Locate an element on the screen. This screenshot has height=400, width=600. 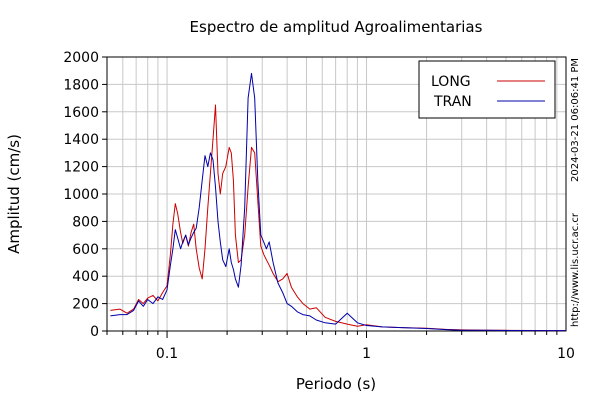
y-tick-label: 1000 is located at coordinates (81, 195).